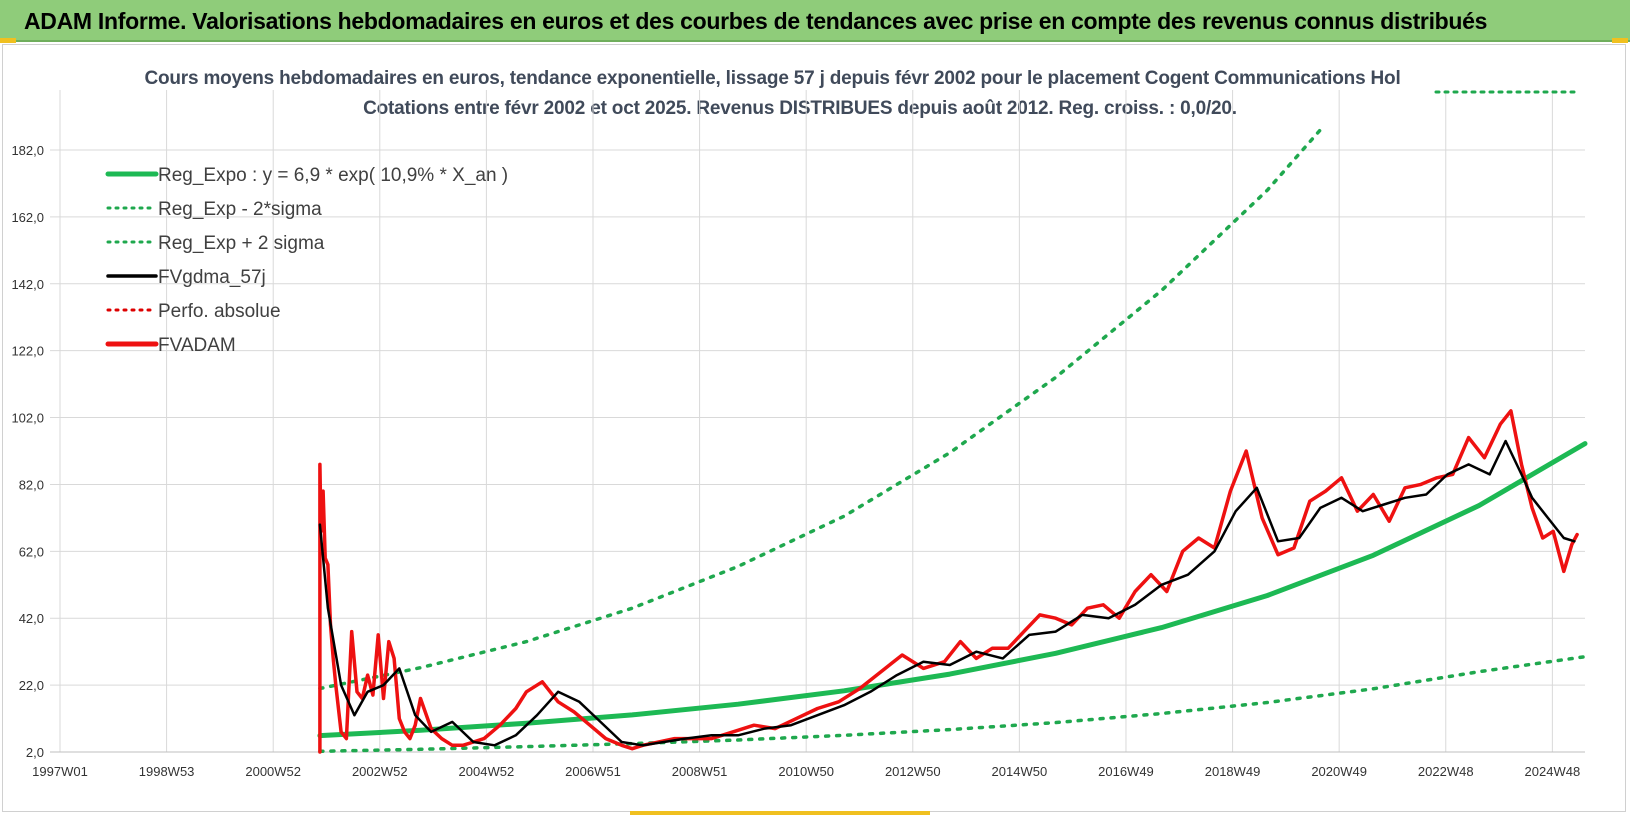 This screenshot has width=1630, height=815. What do you see at coordinates (212, 277) in the screenshot?
I see `legend-label: FVgdma_57j` at bounding box center [212, 277].